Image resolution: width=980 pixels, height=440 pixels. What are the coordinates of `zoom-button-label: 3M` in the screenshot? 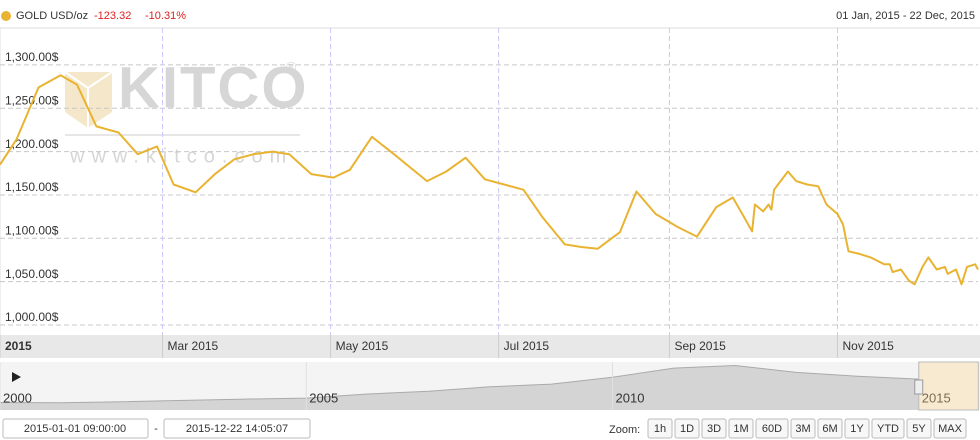 It's located at (802, 429).